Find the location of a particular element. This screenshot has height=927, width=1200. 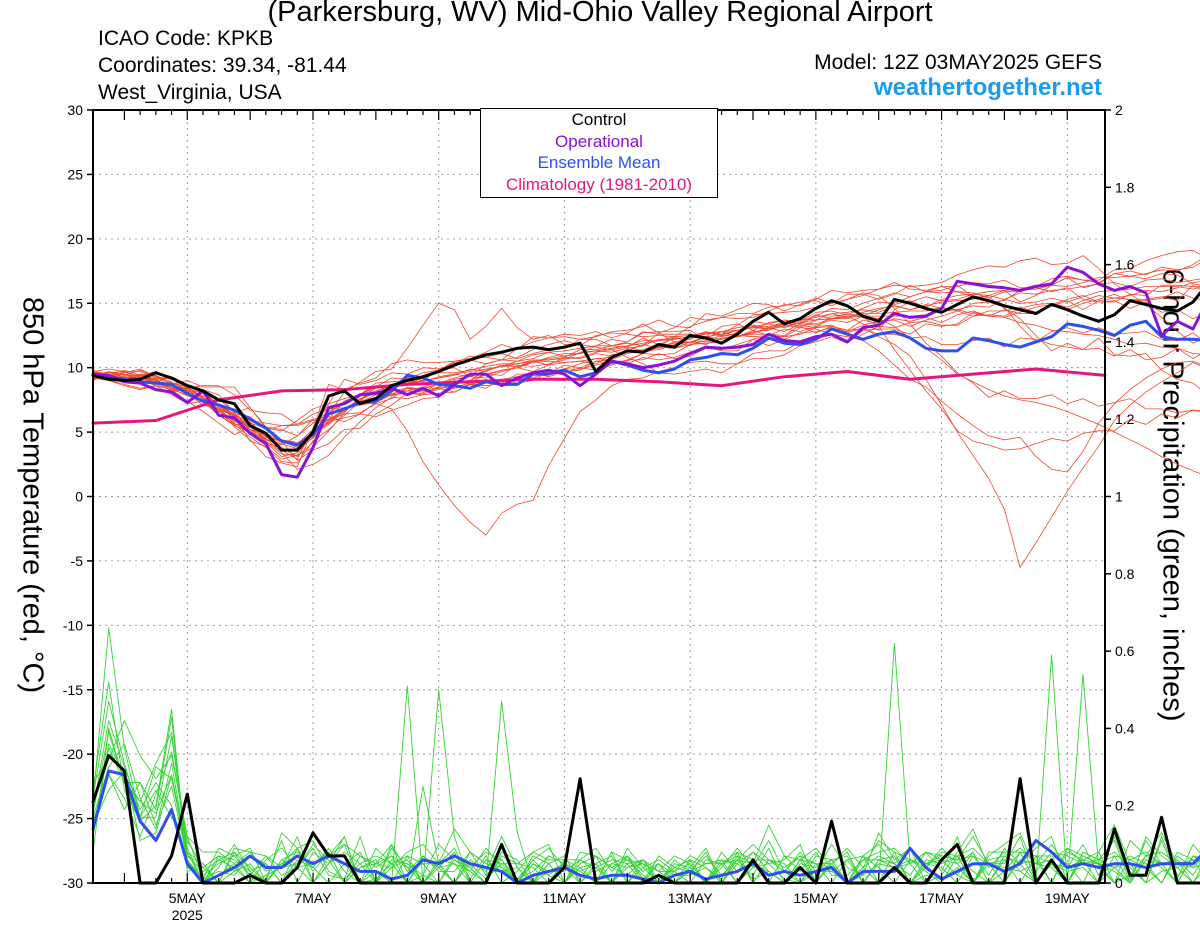

legend-climatology: Climatology (1981-2010) is located at coordinates (599, 184).